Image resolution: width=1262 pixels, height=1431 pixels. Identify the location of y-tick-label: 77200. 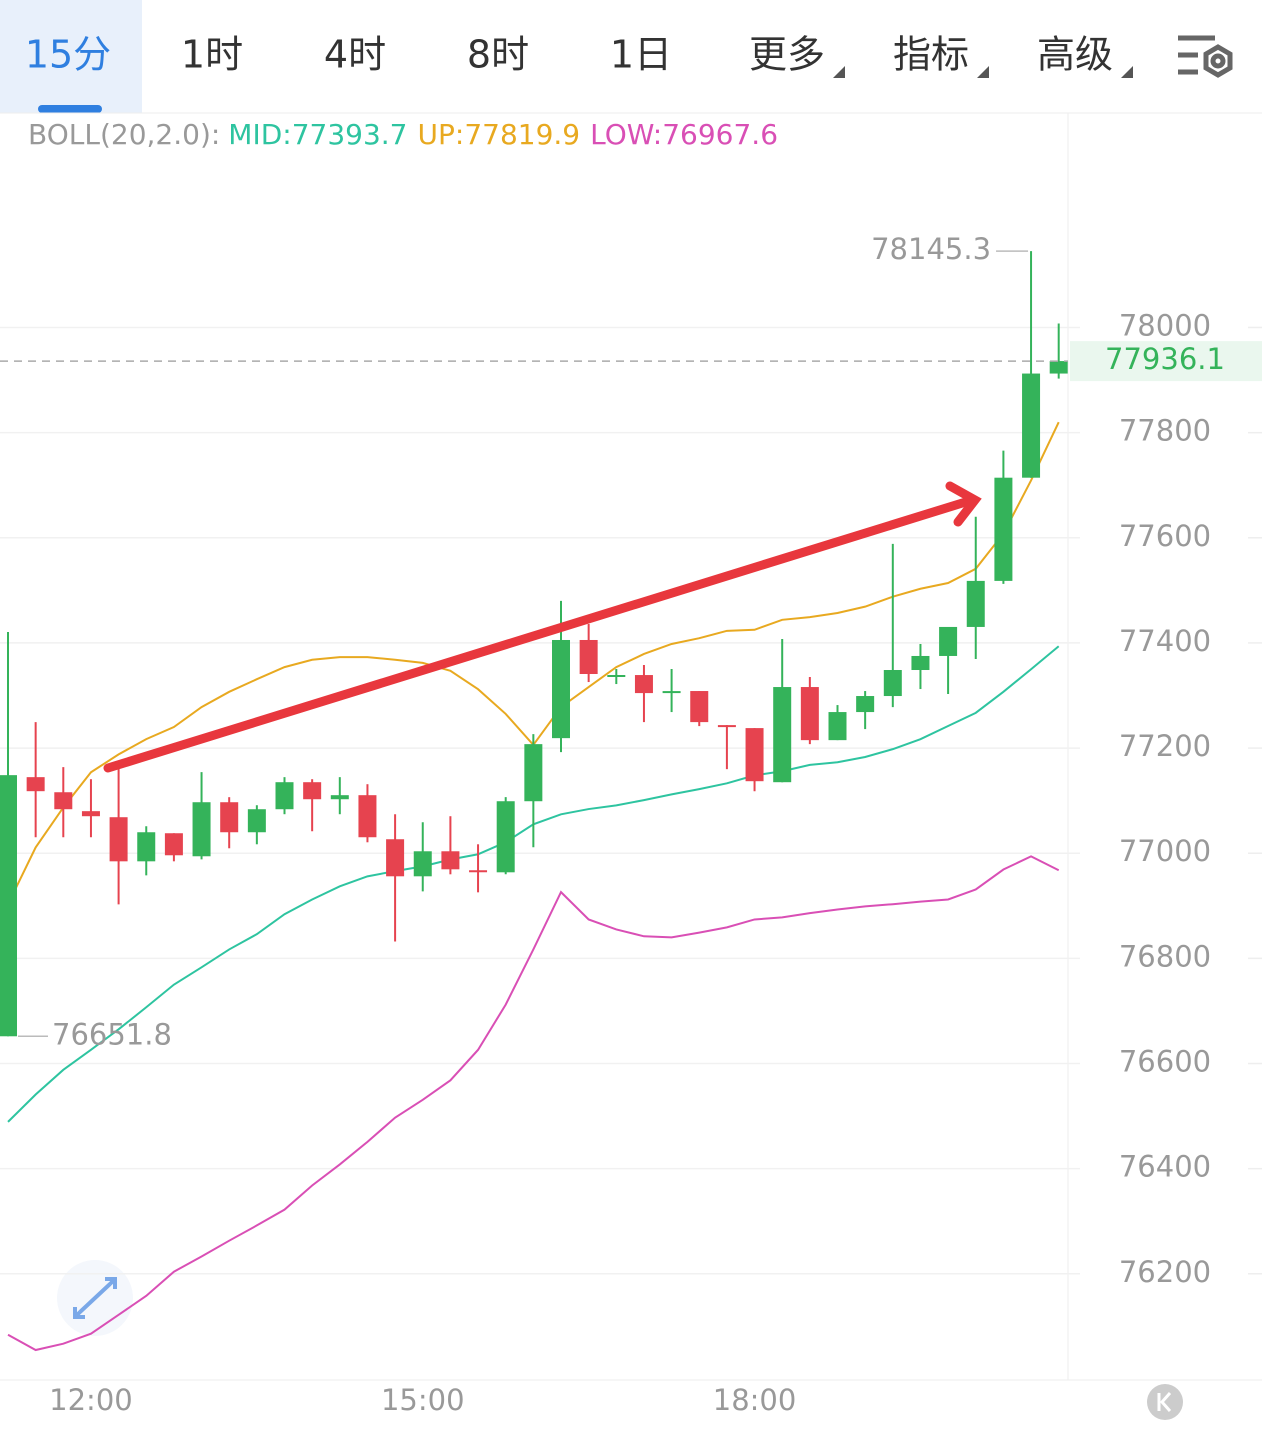
(1165, 746).